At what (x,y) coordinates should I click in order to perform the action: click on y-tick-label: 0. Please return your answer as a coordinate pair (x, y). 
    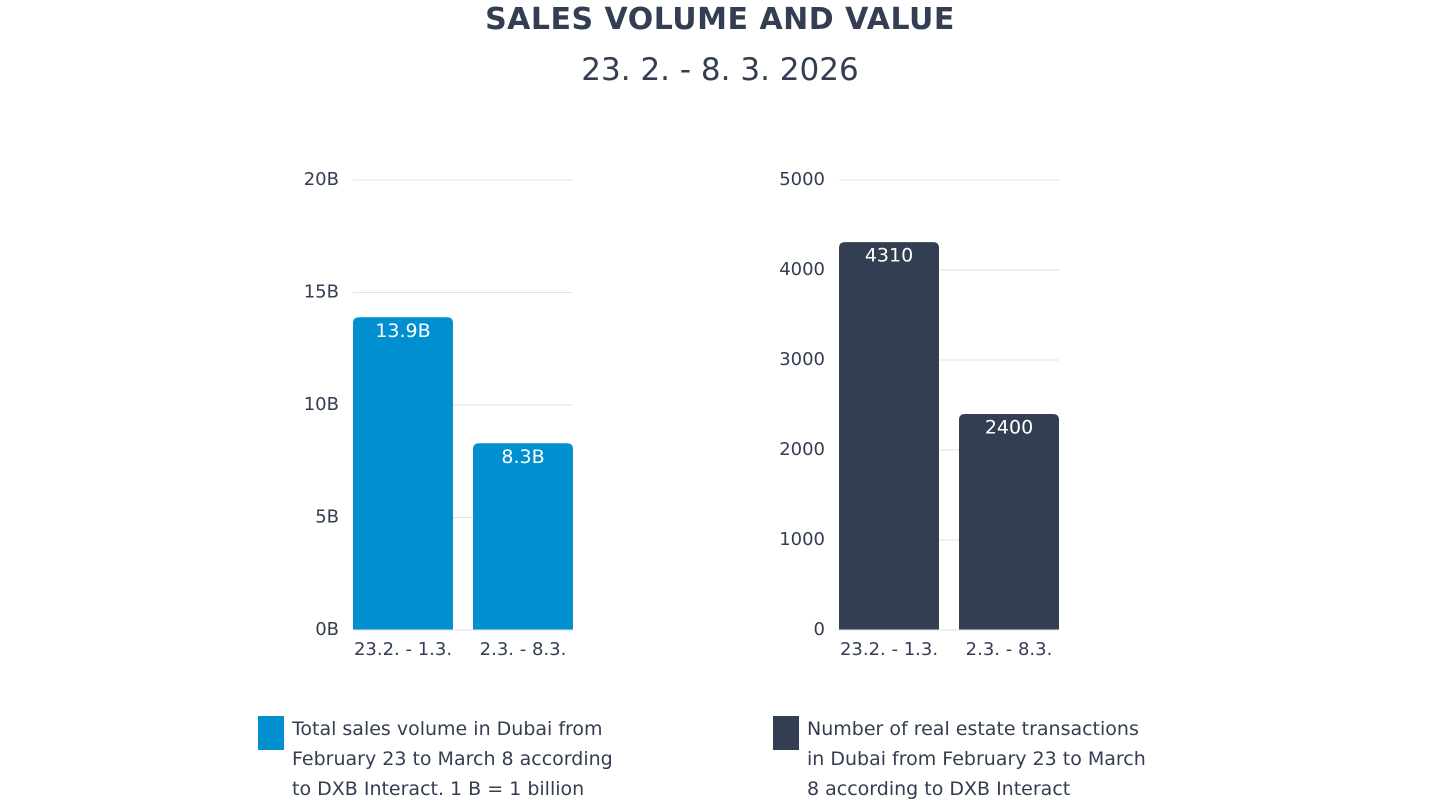
    Looking at the image, I should click on (819, 629).